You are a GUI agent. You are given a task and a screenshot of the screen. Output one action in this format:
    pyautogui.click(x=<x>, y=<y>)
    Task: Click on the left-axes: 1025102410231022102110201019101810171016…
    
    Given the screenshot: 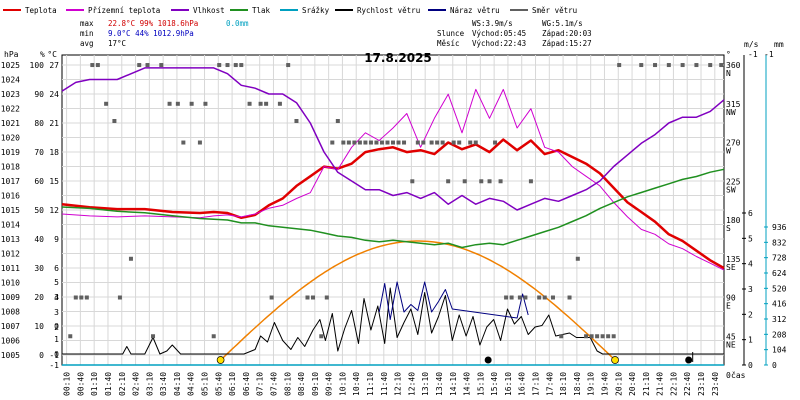 What is the action you would take?
    pyautogui.click(x=30, y=215)
    